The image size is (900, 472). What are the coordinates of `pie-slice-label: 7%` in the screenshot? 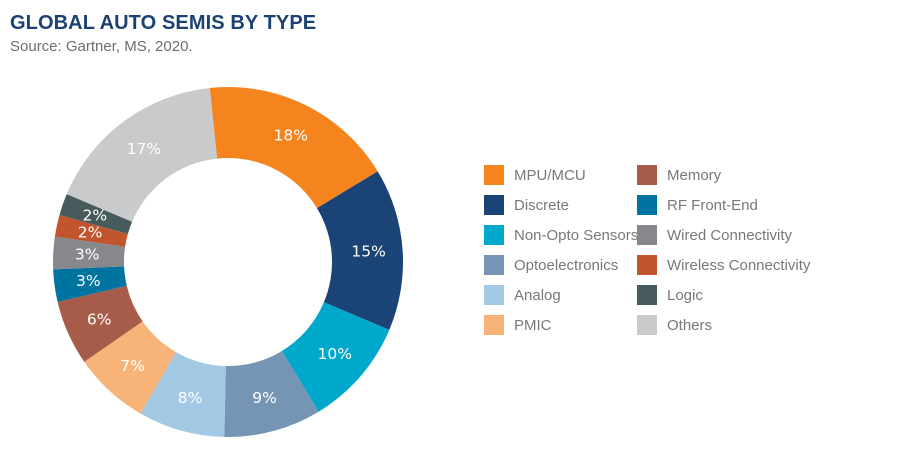 It's located at (132, 366).